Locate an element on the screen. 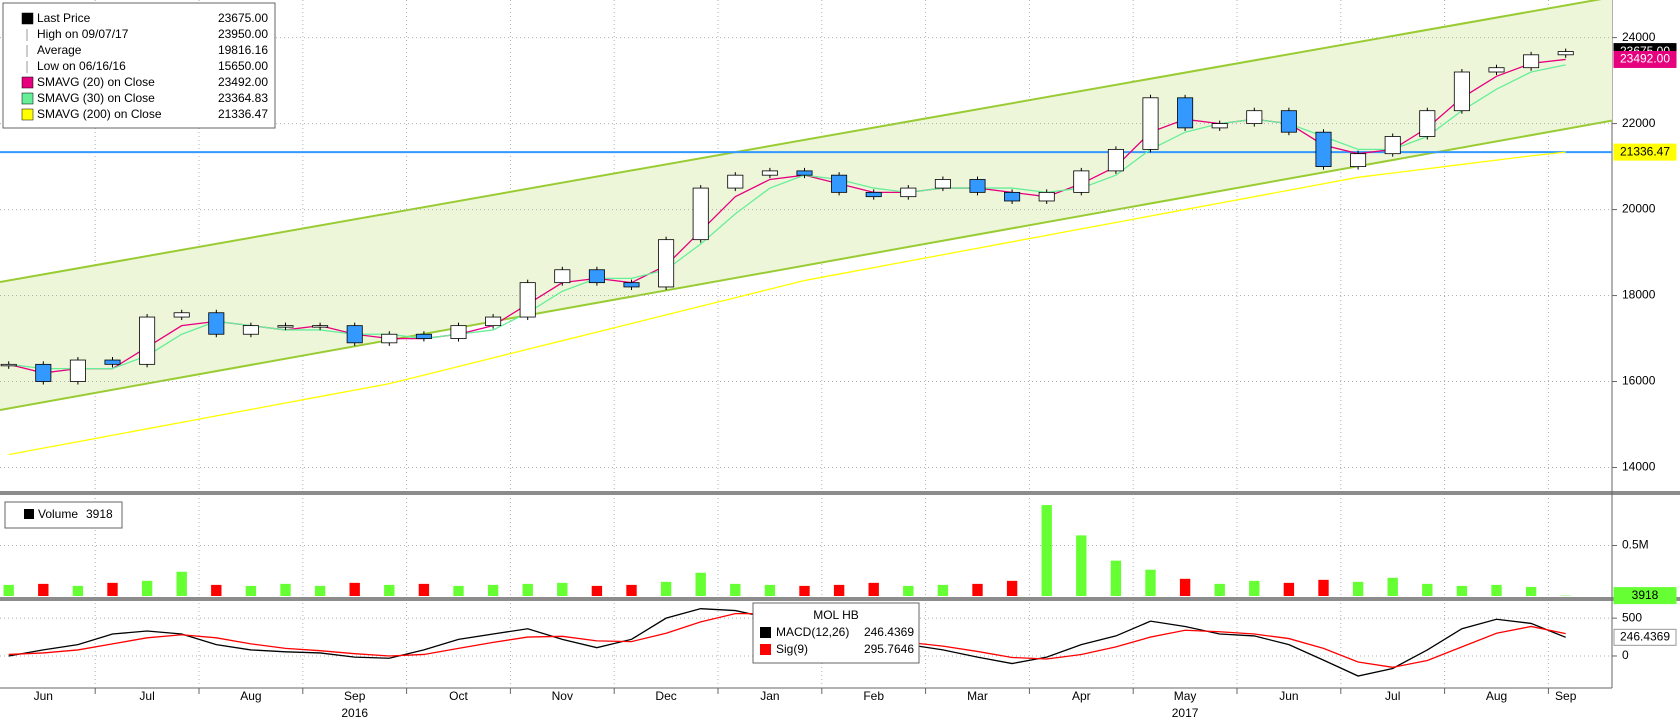 The height and width of the screenshot is (726, 1680). value-tag-label: 246.4369 is located at coordinates (1645, 636).